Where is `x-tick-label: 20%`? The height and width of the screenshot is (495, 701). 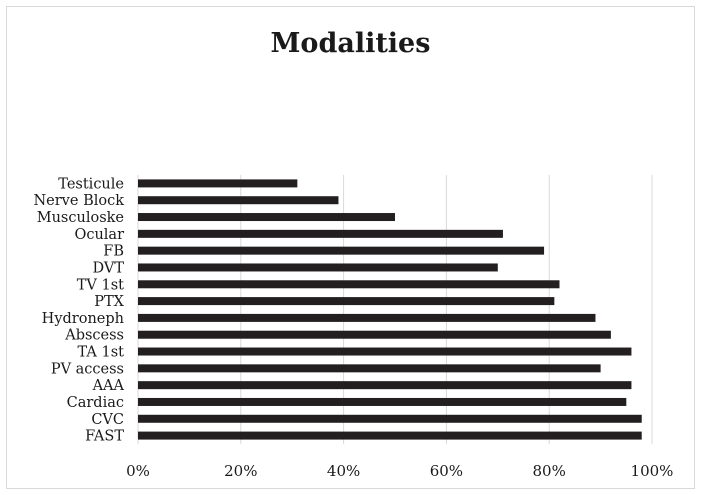 x-tick-label: 20% is located at coordinates (240, 471).